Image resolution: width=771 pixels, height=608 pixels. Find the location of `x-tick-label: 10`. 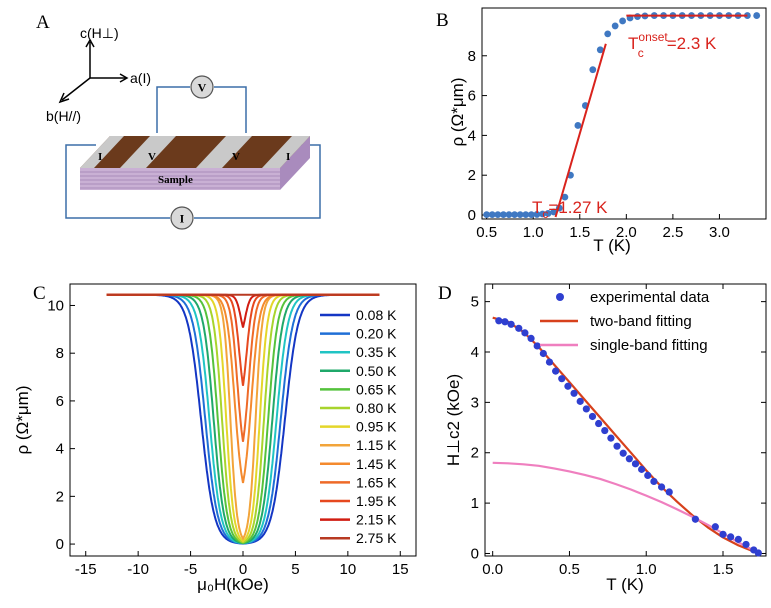

x-tick-label: 10 is located at coordinates (348, 569).